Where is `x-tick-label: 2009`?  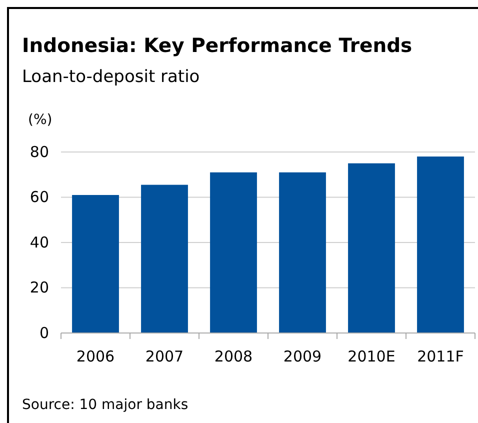 x-tick-label: 2009 is located at coordinates (302, 357).